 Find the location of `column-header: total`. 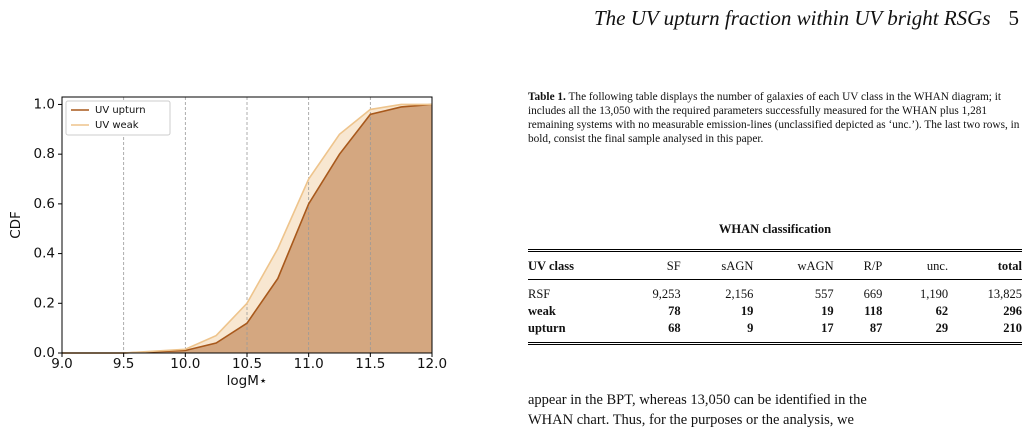

column-header: total is located at coordinates (987, 265).